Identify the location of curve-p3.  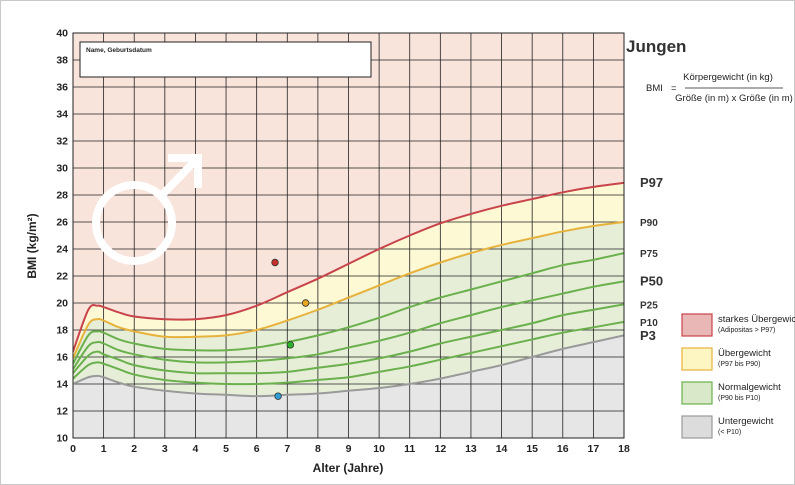
(348, 366).